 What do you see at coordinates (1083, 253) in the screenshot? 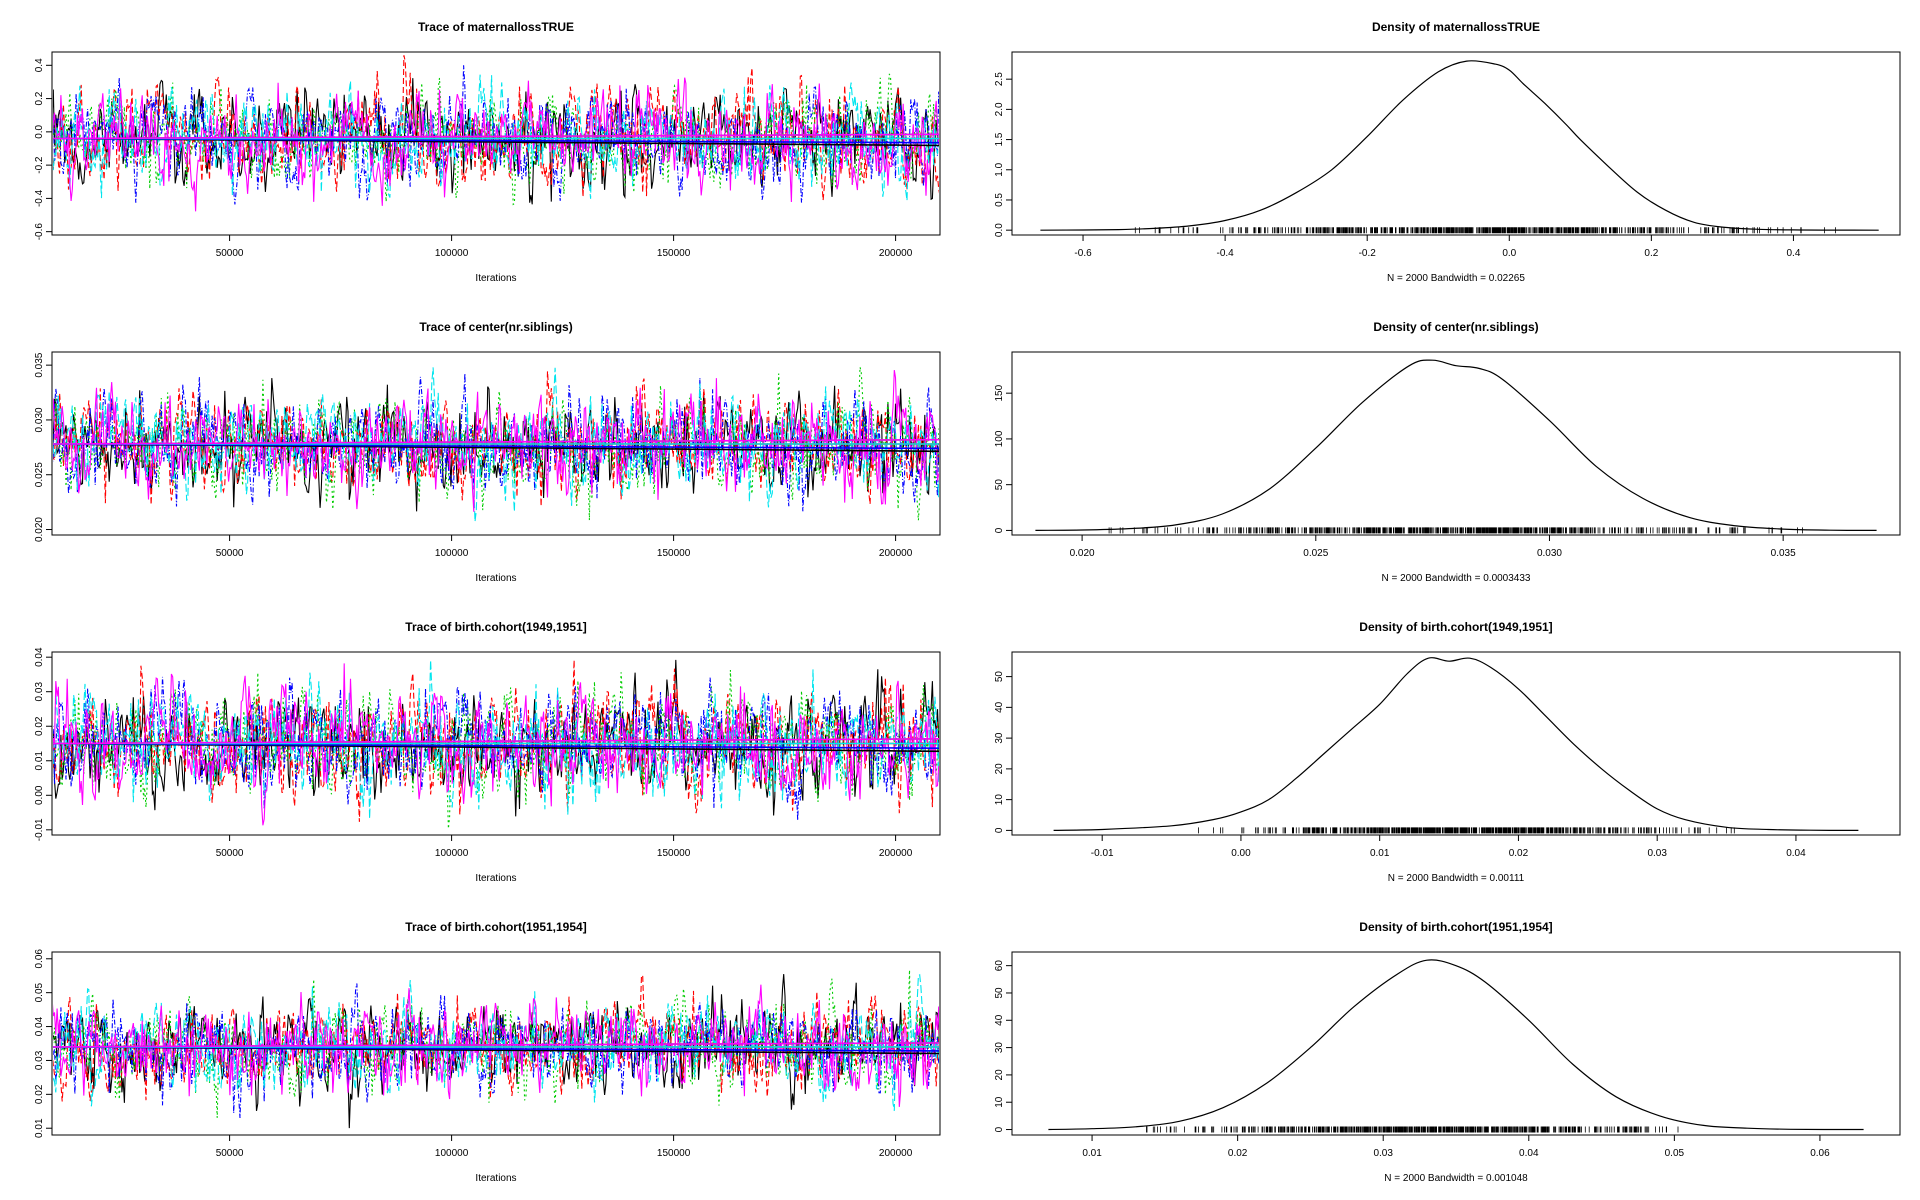
I see `x-tick-label: -0.6` at bounding box center [1083, 253].